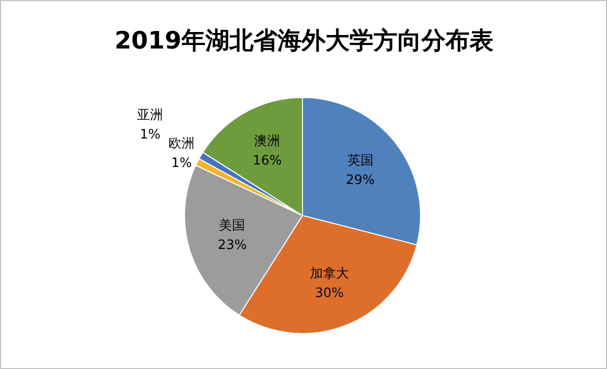 Image resolution: width=607 pixels, height=369 pixels. What do you see at coordinates (267, 161) in the screenshot?
I see `data-label: 16%` at bounding box center [267, 161].